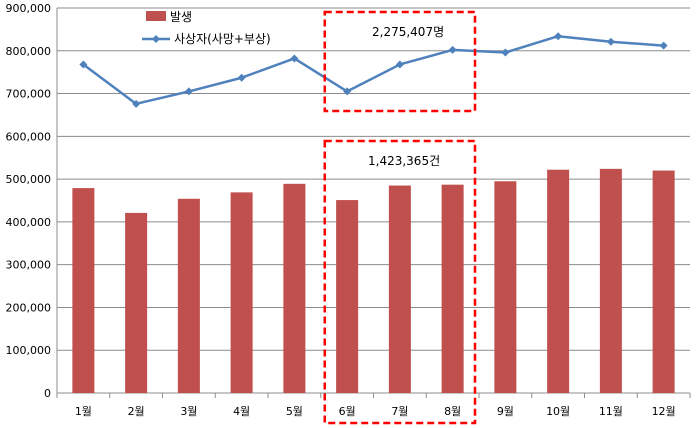  I want to click on x-tick-label: 3월, so click(188, 411).